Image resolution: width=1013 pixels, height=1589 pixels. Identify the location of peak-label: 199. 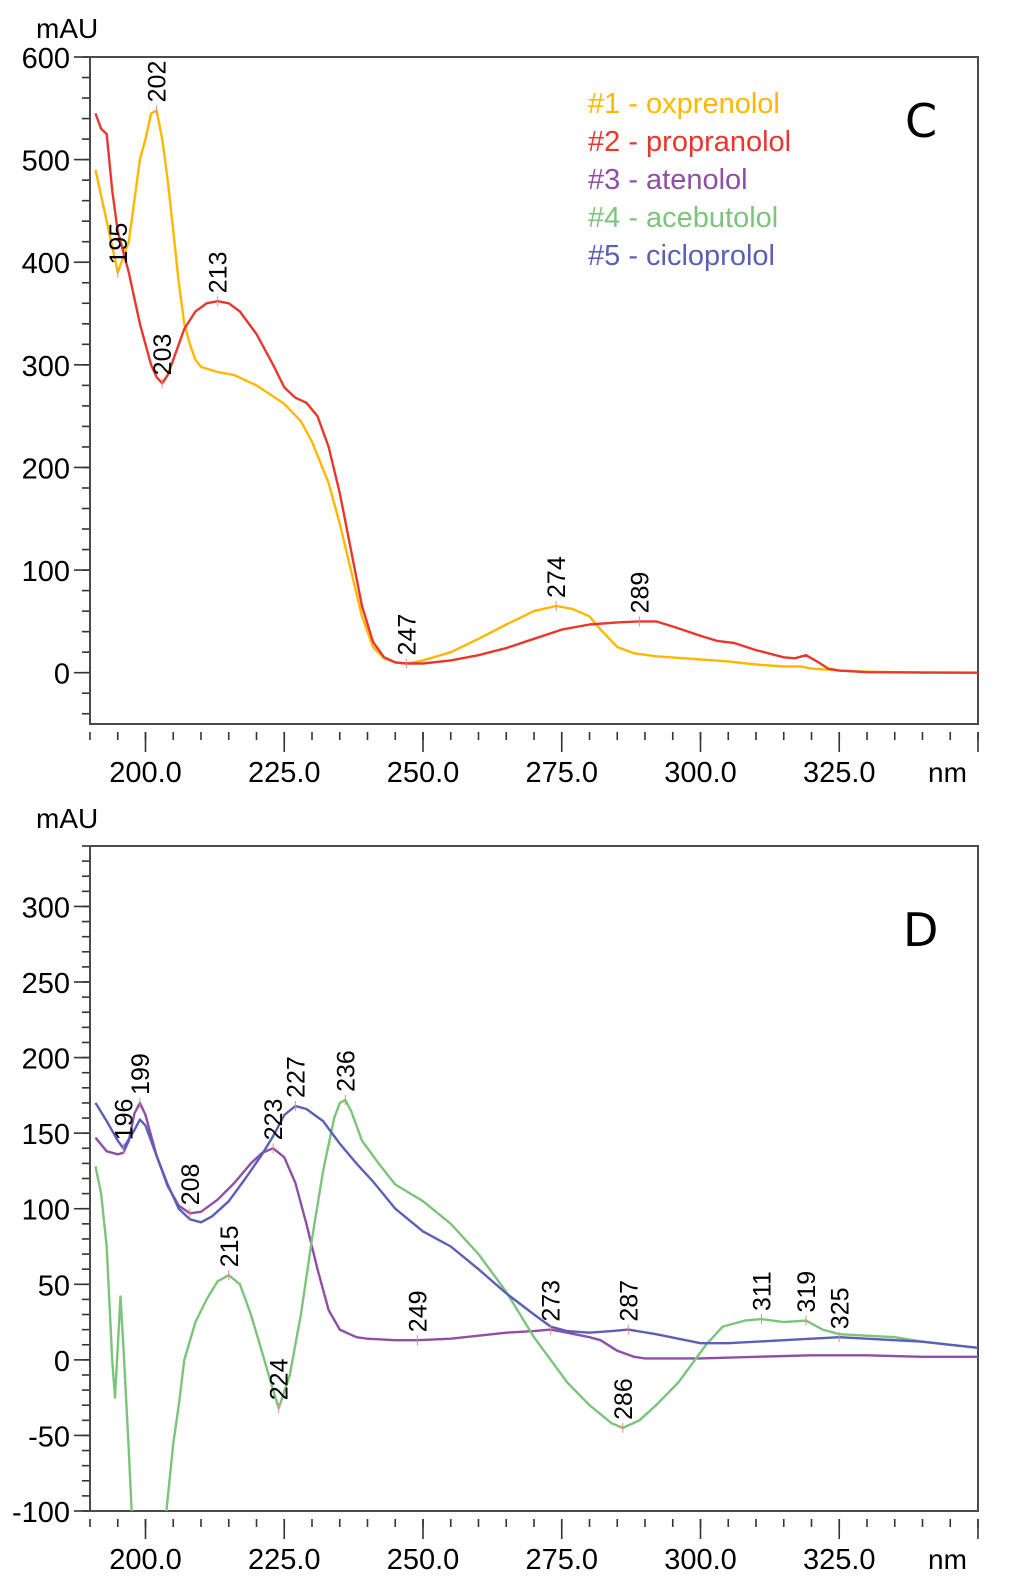
(141, 1074).